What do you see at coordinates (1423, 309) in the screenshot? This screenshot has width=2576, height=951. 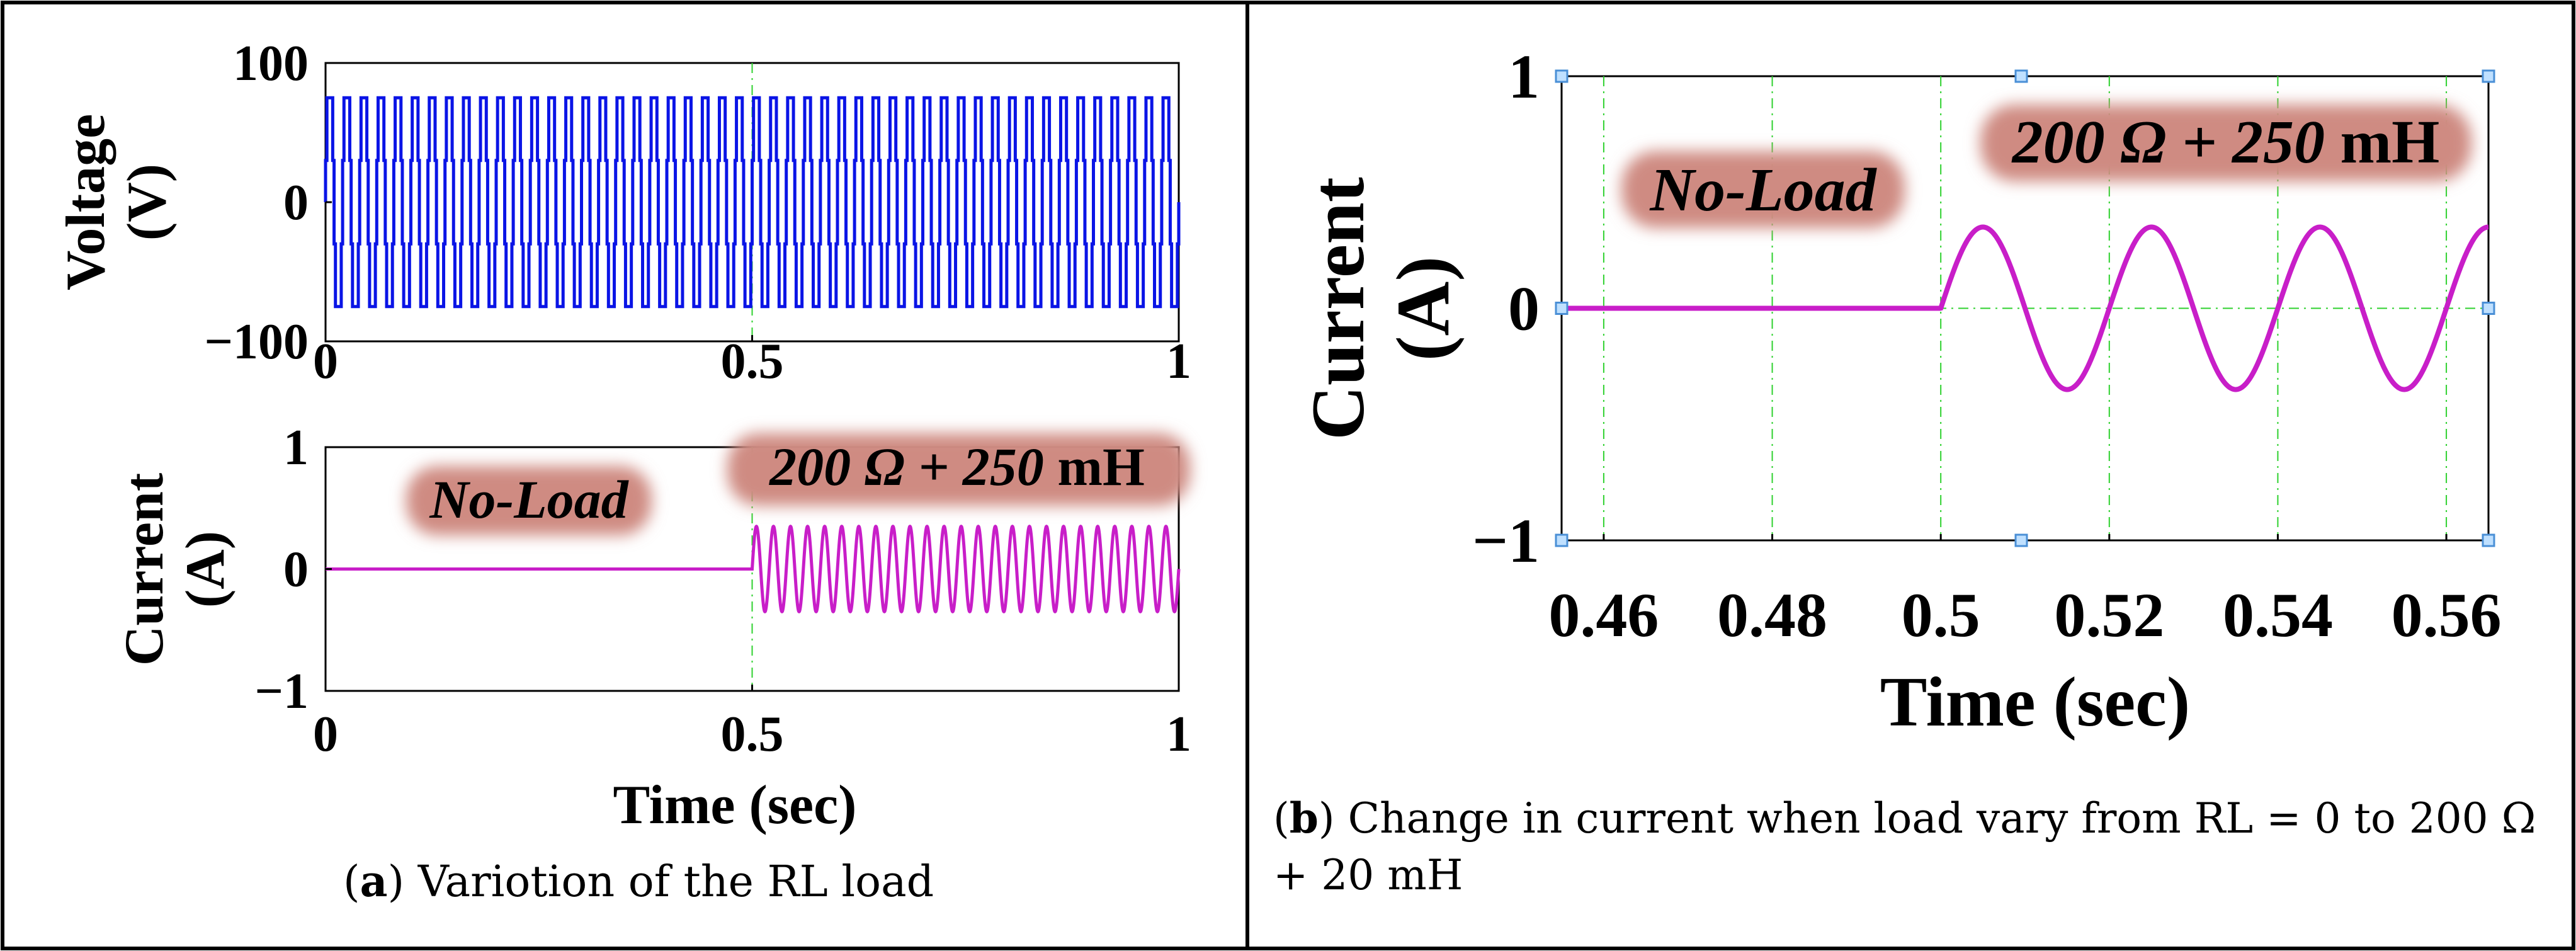 I see `current-b-y-label-line2: (A)` at bounding box center [1423, 309].